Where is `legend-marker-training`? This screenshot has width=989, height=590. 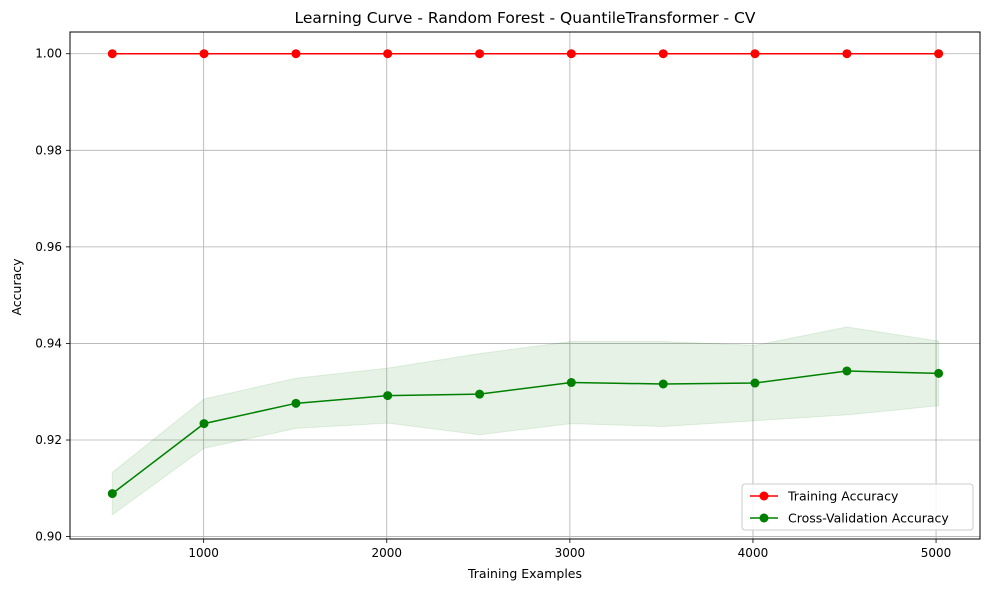
legend-marker-training is located at coordinates (764, 496).